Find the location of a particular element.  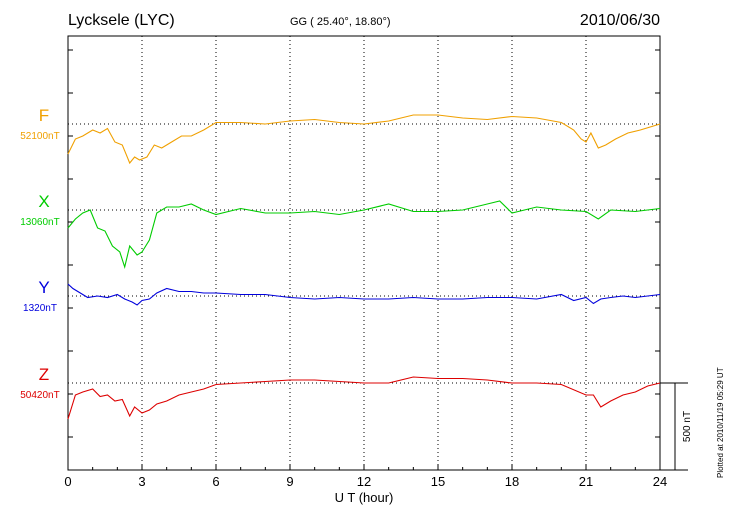

series-name-y: Y is located at coordinates (43, 287).